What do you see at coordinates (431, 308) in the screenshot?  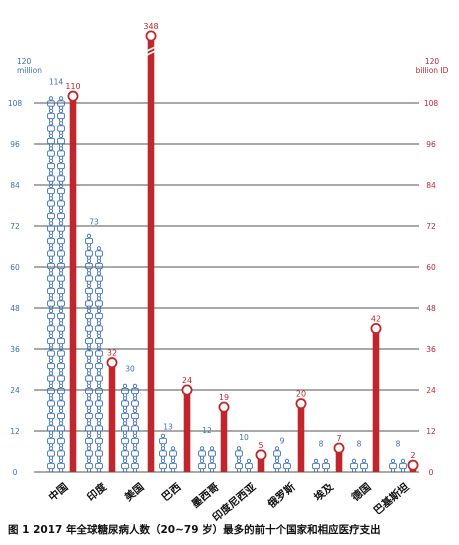 I see `y-tick-label-right: 48` at bounding box center [431, 308].